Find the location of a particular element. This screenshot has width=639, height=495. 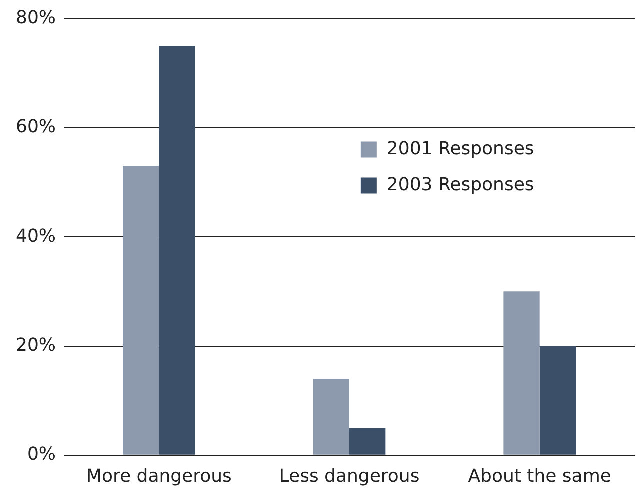

x-tick-label: Less dangerous is located at coordinates (349, 476).